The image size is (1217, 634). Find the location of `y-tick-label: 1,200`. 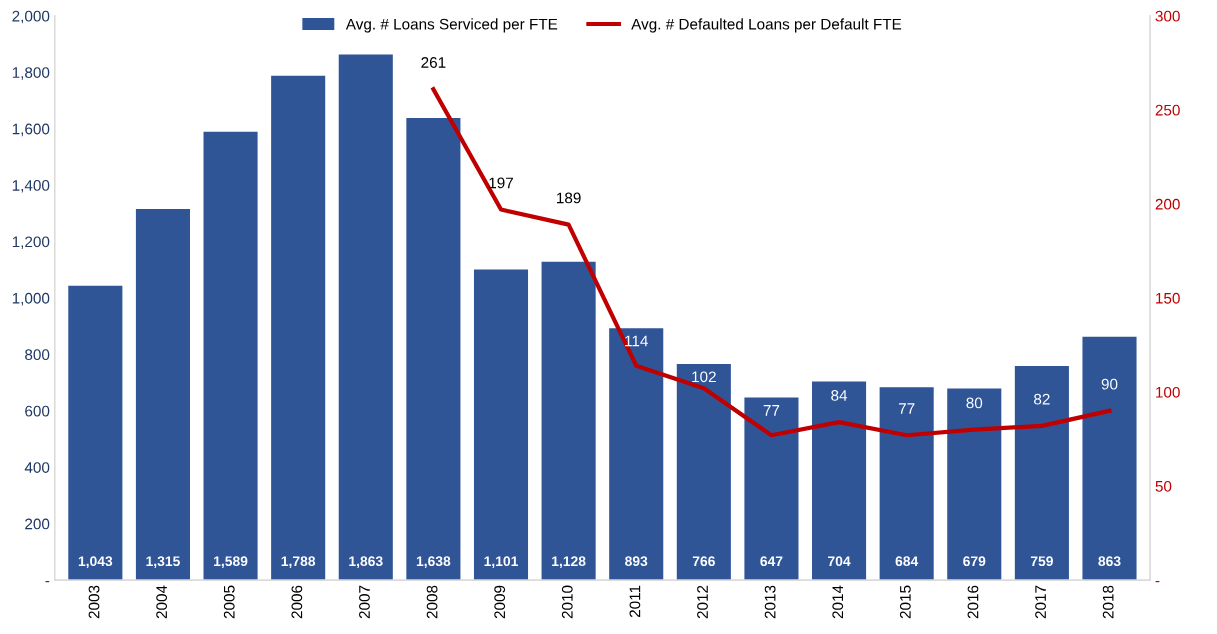

y-tick-label: 1,200 is located at coordinates (31, 243).